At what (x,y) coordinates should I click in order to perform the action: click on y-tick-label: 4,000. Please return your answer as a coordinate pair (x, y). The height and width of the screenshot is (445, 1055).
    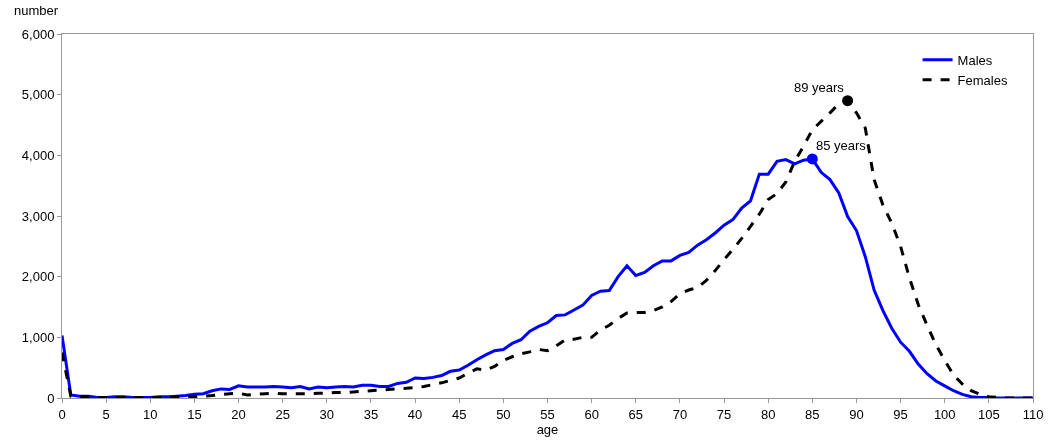
    Looking at the image, I should click on (38, 155).